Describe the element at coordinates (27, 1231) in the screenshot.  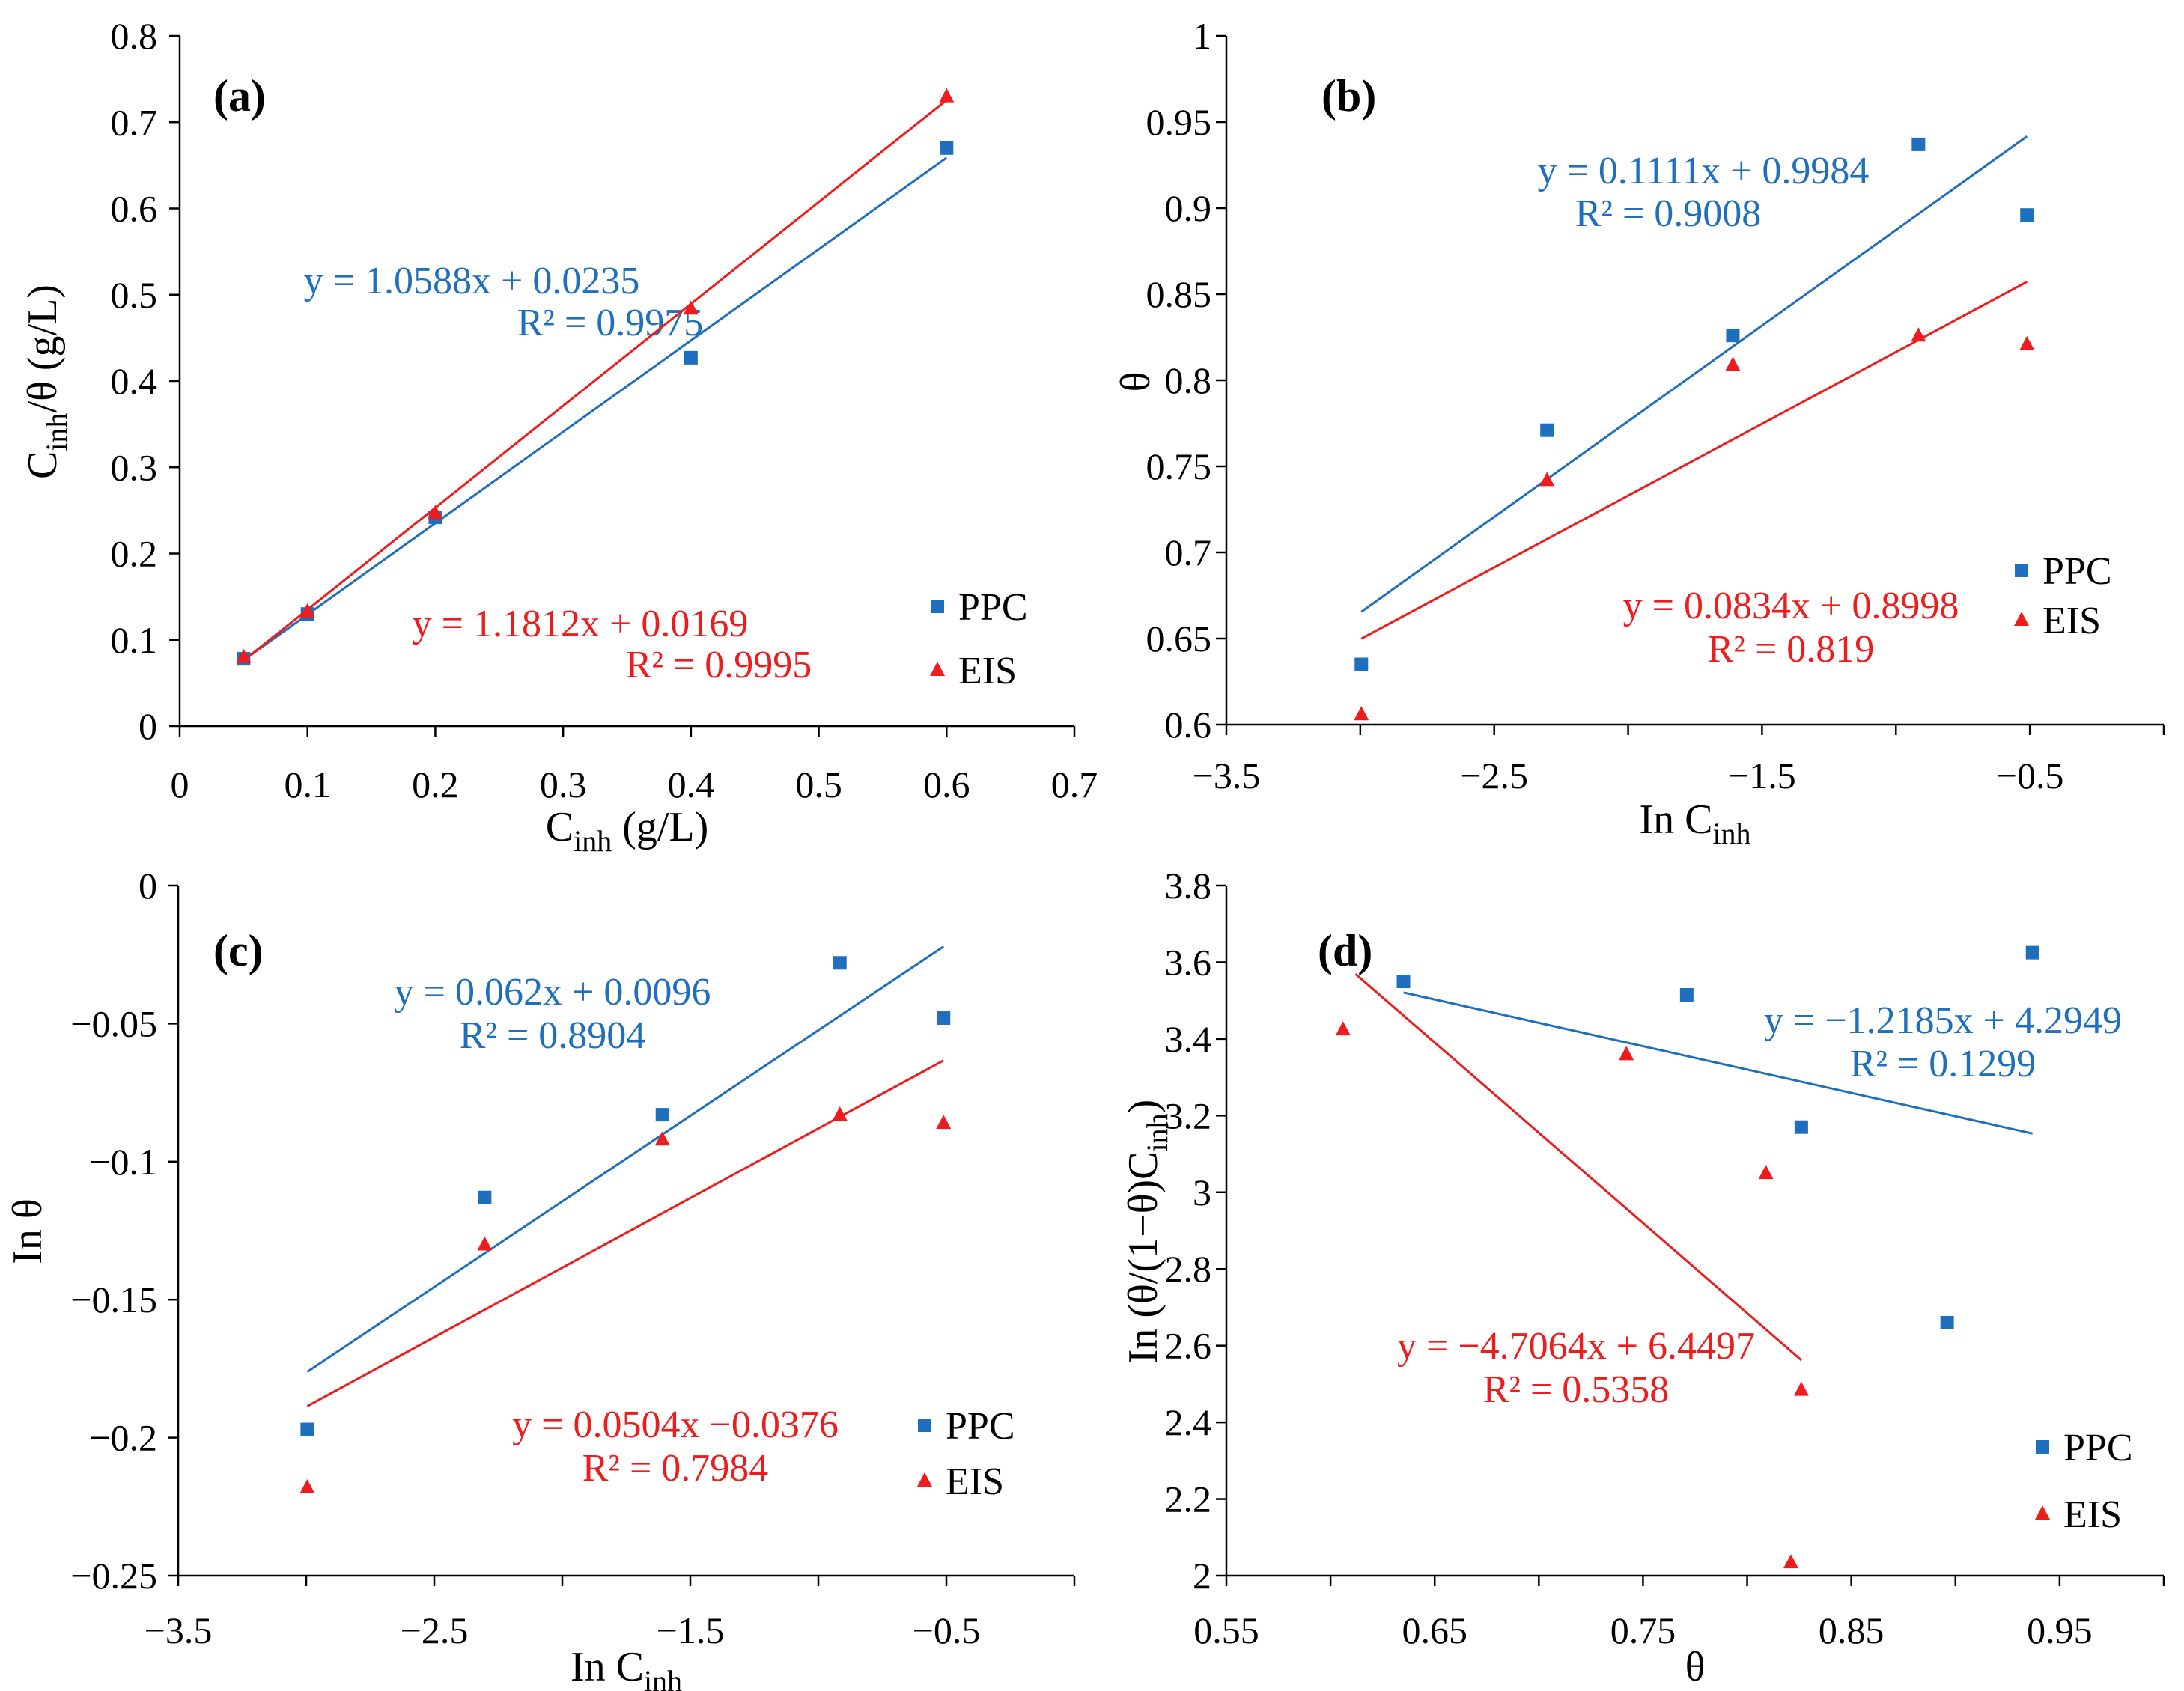
I see `y-axis-title: In θ` at that location.